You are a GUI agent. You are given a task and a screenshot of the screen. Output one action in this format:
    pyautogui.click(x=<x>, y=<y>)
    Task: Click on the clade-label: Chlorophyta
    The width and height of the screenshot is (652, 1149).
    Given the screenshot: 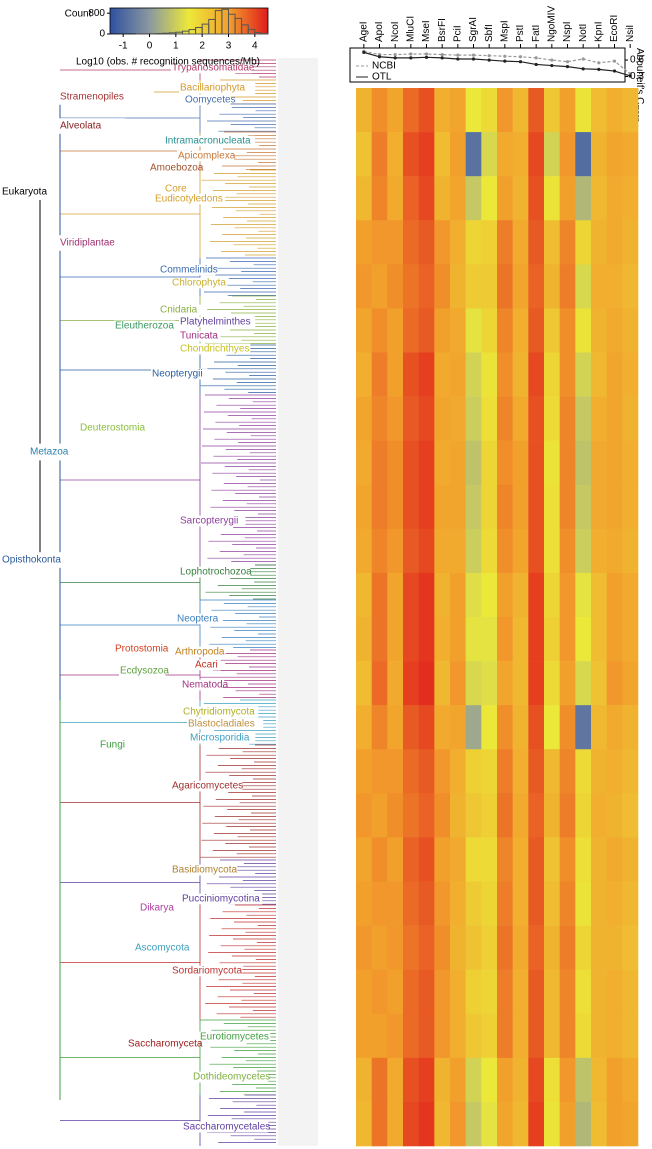 What is the action you would take?
    pyautogui.click(x=199, y=283)
    